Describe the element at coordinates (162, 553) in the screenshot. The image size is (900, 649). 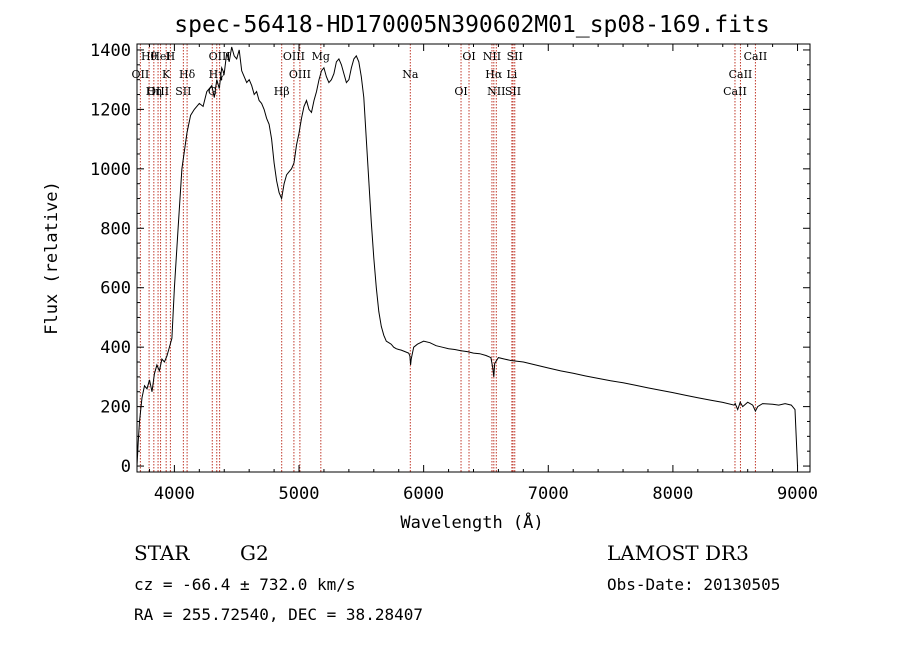
I see `object-class: STAR` at that location.